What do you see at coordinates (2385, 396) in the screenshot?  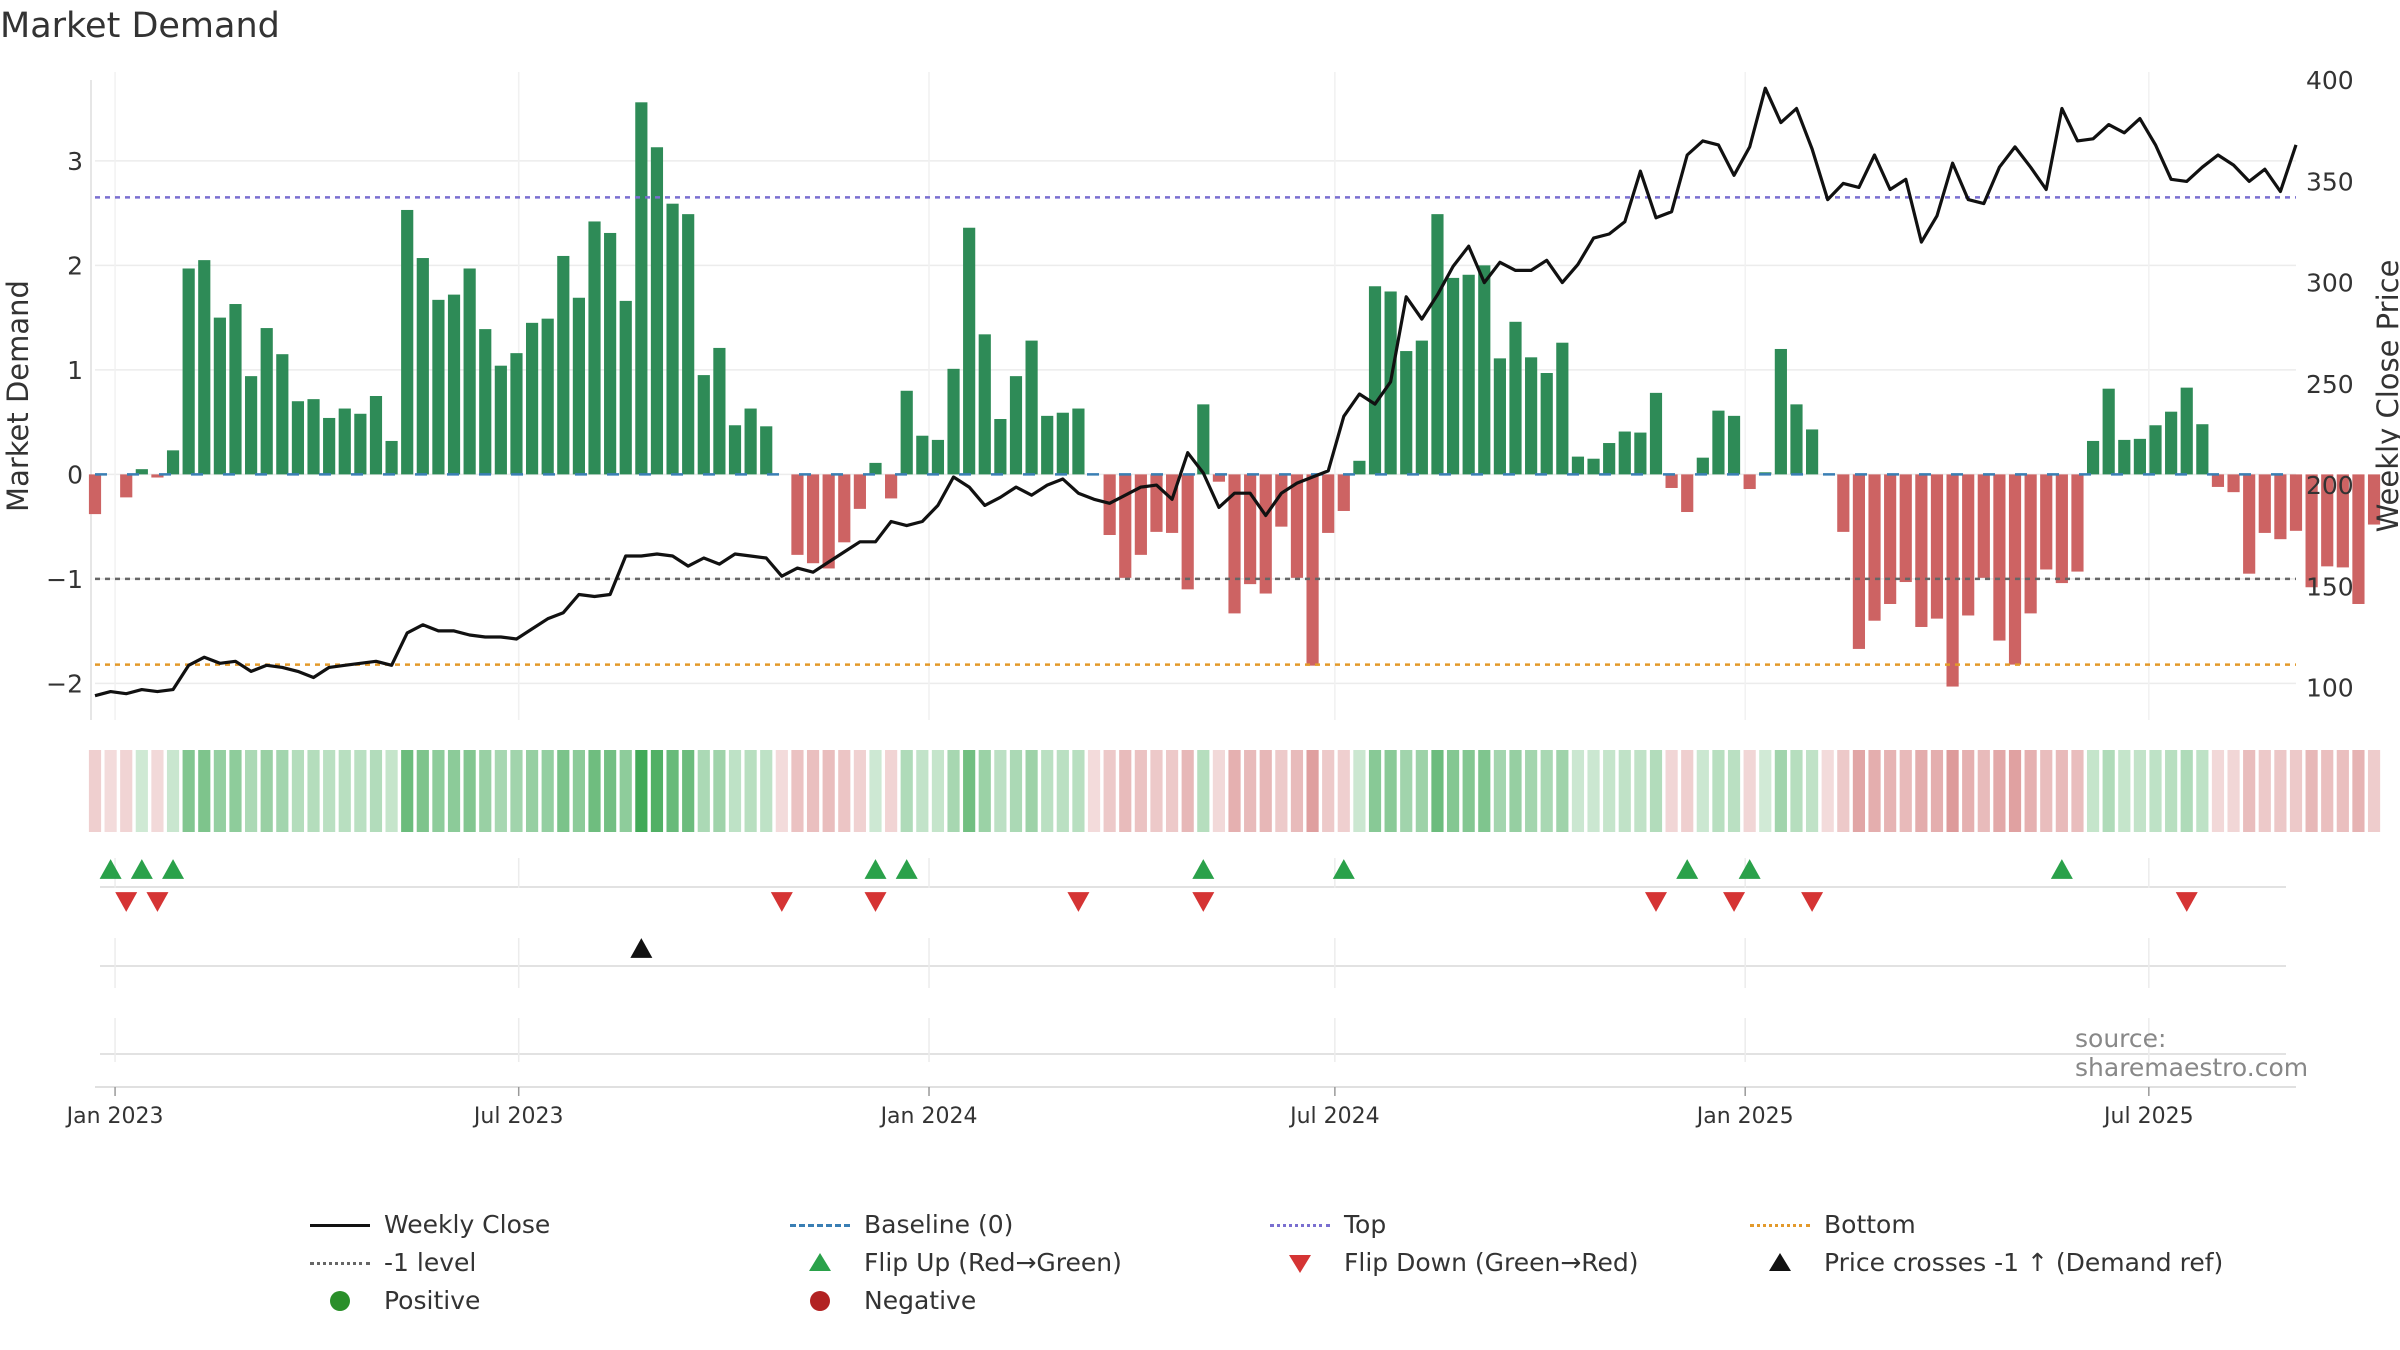 I see `y2-axis-title: Weekly Close Price` at bounding box center [2385, 396].